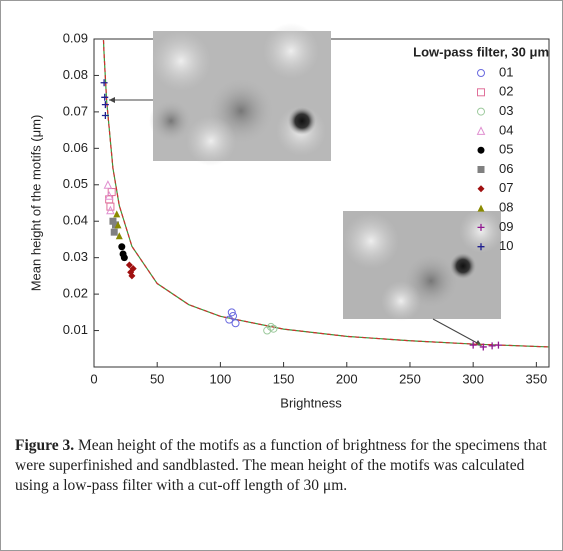  Describe the element at coordinates (75, 293) in the screenshot. I see `y-tick-label: 0.02` at that location.